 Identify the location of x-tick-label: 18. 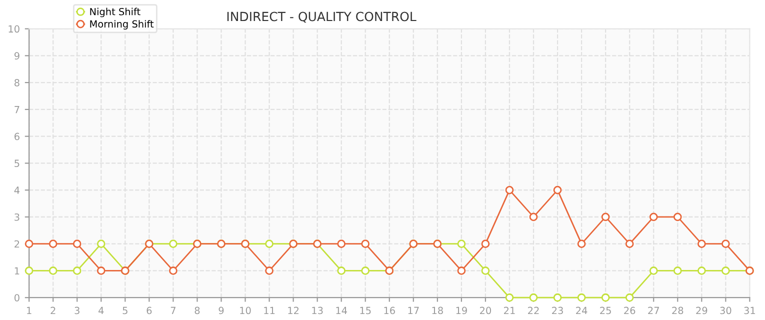
(437, 310).